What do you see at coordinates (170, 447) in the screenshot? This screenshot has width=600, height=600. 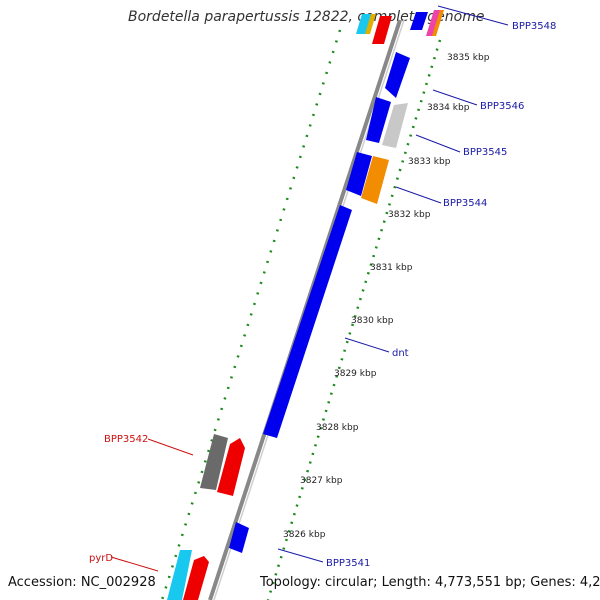 I see `leader-BPP3542` at bounding box center [170, 447].